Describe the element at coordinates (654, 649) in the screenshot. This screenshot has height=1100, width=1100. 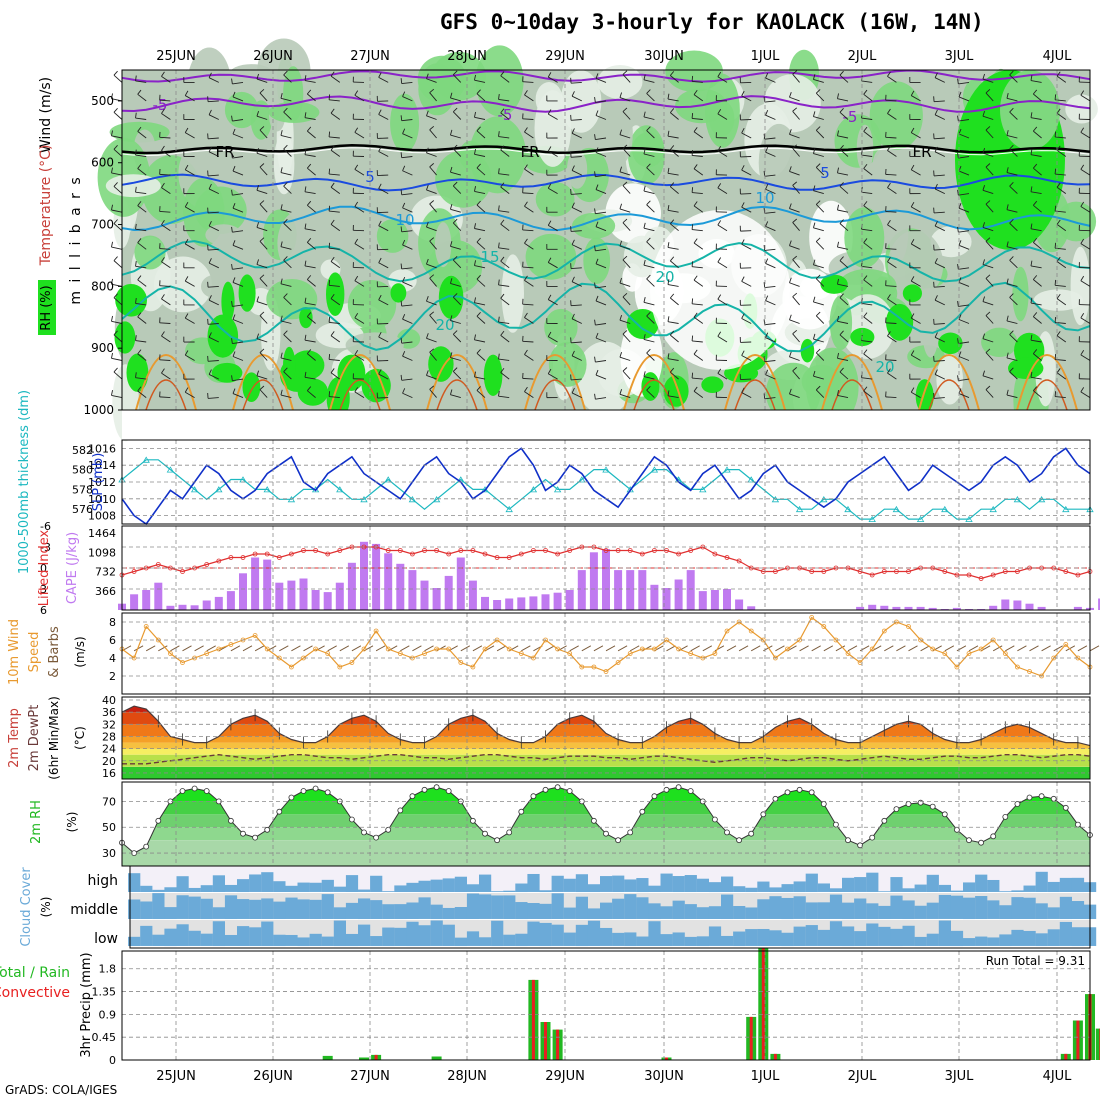
I see `wind-speed-marker` at that location.